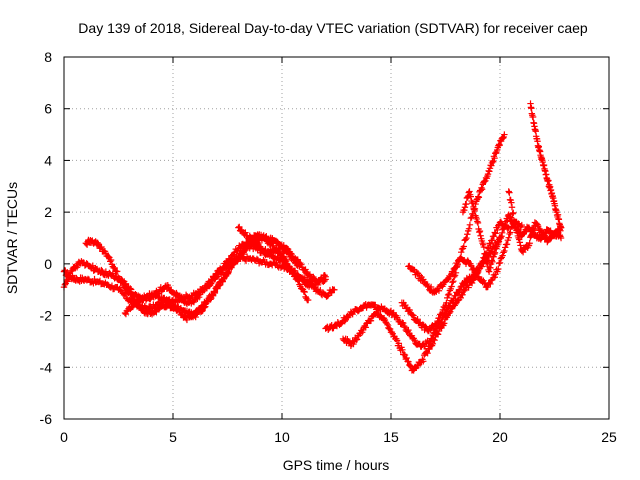 Image resolution: width=640 pixels, height=480 pixels. What do you see at coordinates (336, 465) in the screenshot?
I see `x-axis-label: GPS time / hours` at bounding box center [336, 465].